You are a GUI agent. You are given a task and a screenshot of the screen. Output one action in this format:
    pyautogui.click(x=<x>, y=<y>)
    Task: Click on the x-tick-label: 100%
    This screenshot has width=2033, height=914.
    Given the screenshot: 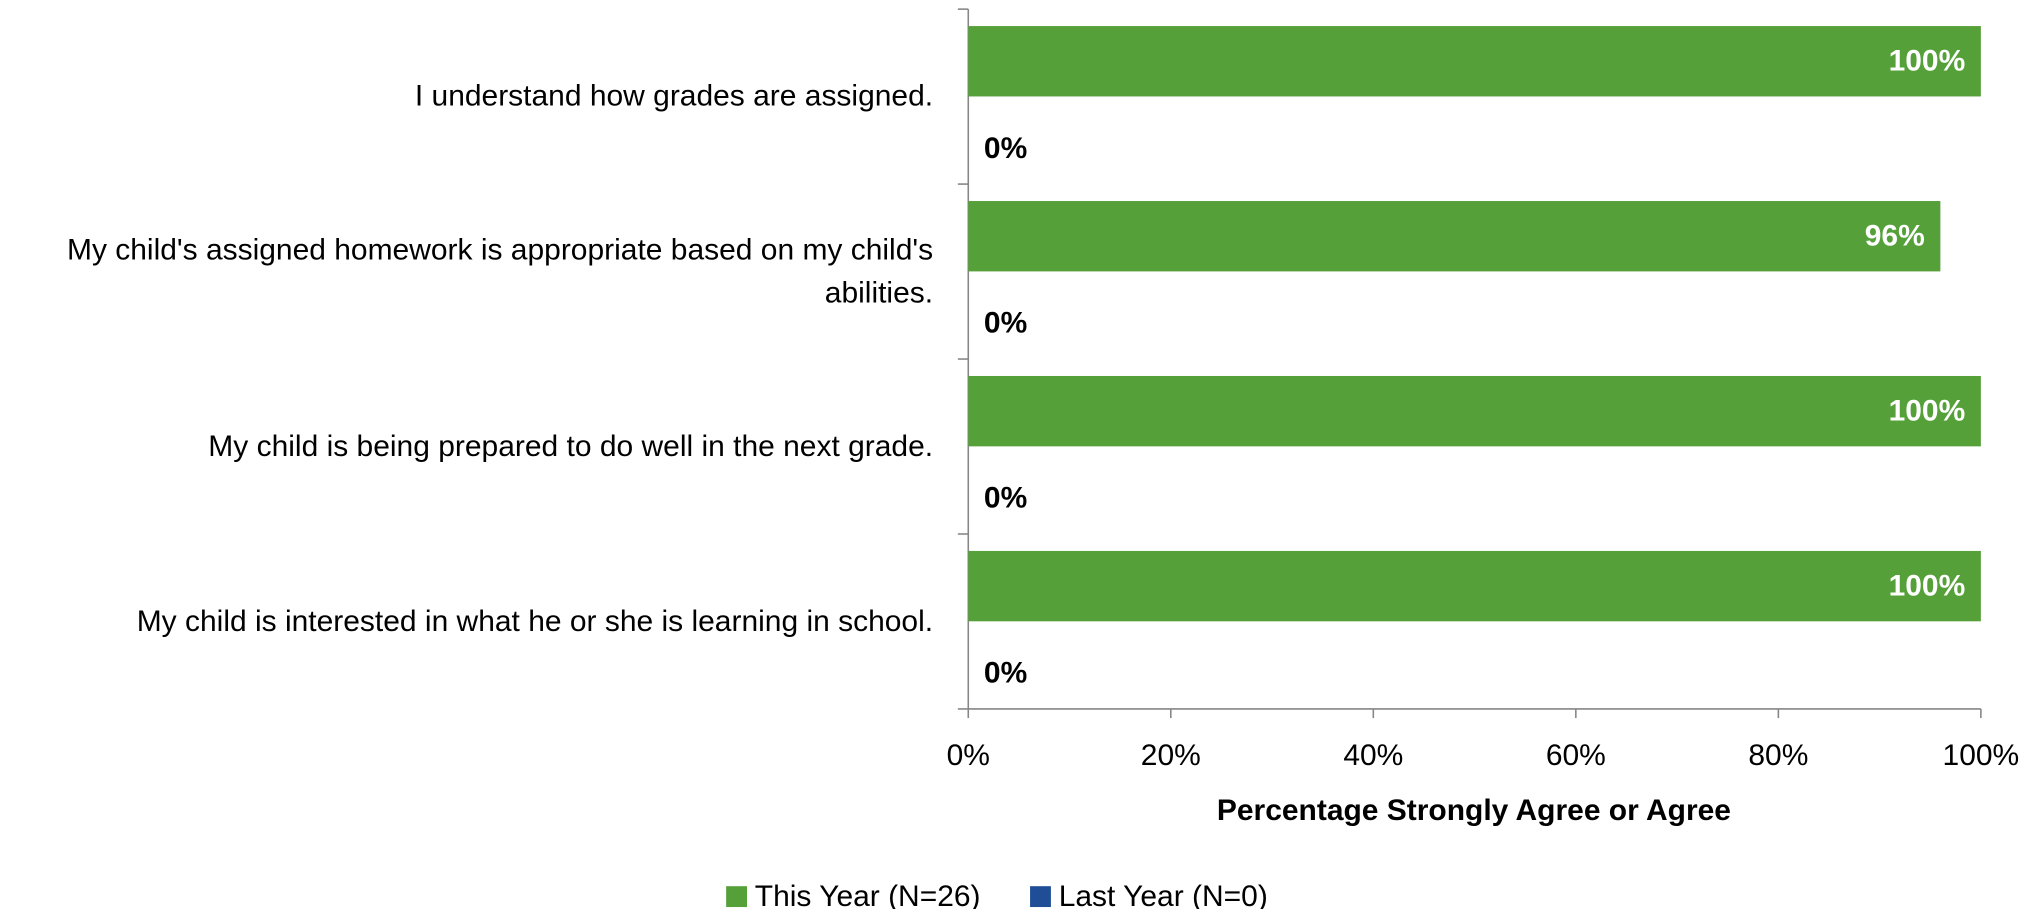 What is the action you would take?
    pyautogui.click(x=1981, y=755)
    